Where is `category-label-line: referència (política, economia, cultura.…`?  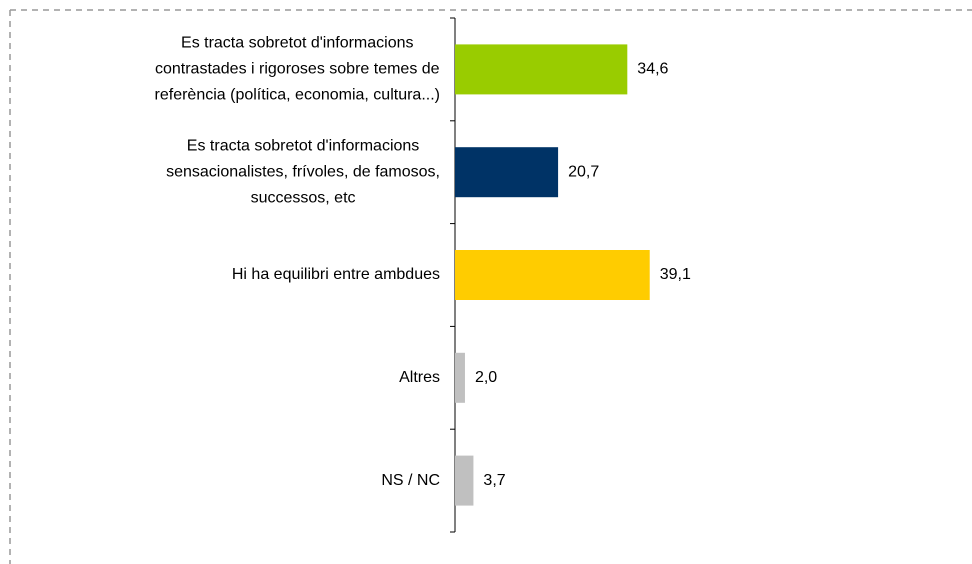 category-label-line: referència (política, economia, cultura.… is located at coordinates (297, 95).